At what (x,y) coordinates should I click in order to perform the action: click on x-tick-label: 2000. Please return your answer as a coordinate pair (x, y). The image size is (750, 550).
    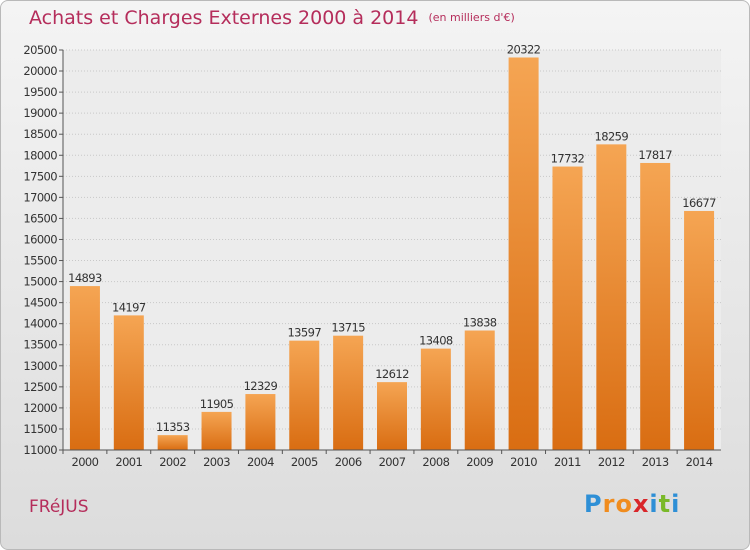
    Looking at the image, I should click on (84, 462).